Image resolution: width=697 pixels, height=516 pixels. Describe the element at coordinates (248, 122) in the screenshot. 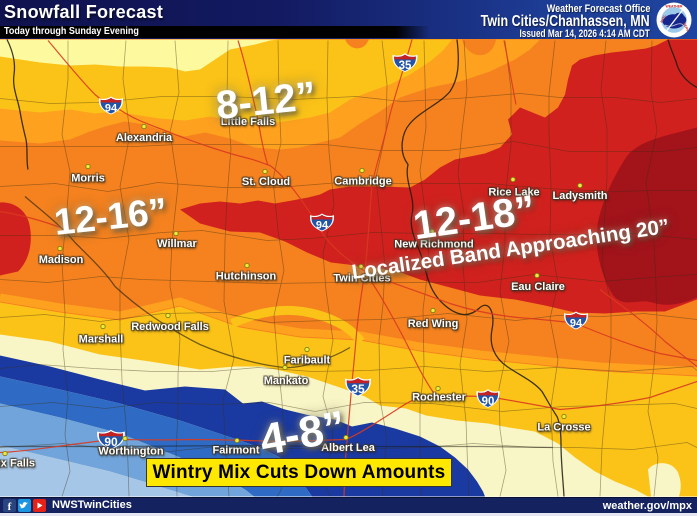

I see `svg-text: Little Falls` at that location.